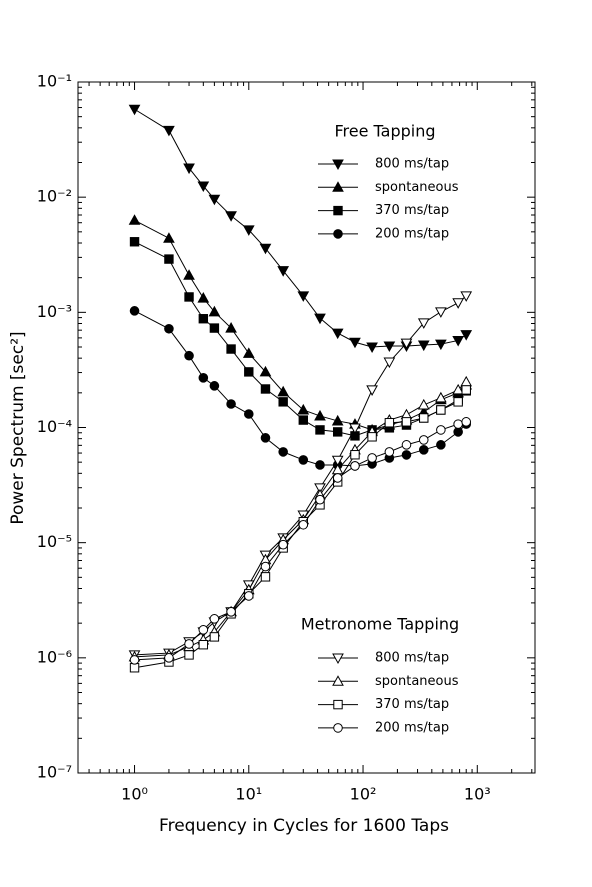  What do you see at coordinates (54, 426) in the screenshot?
I see `y-tick-label: 10⁻⁴` at bounding box center [54, 426].